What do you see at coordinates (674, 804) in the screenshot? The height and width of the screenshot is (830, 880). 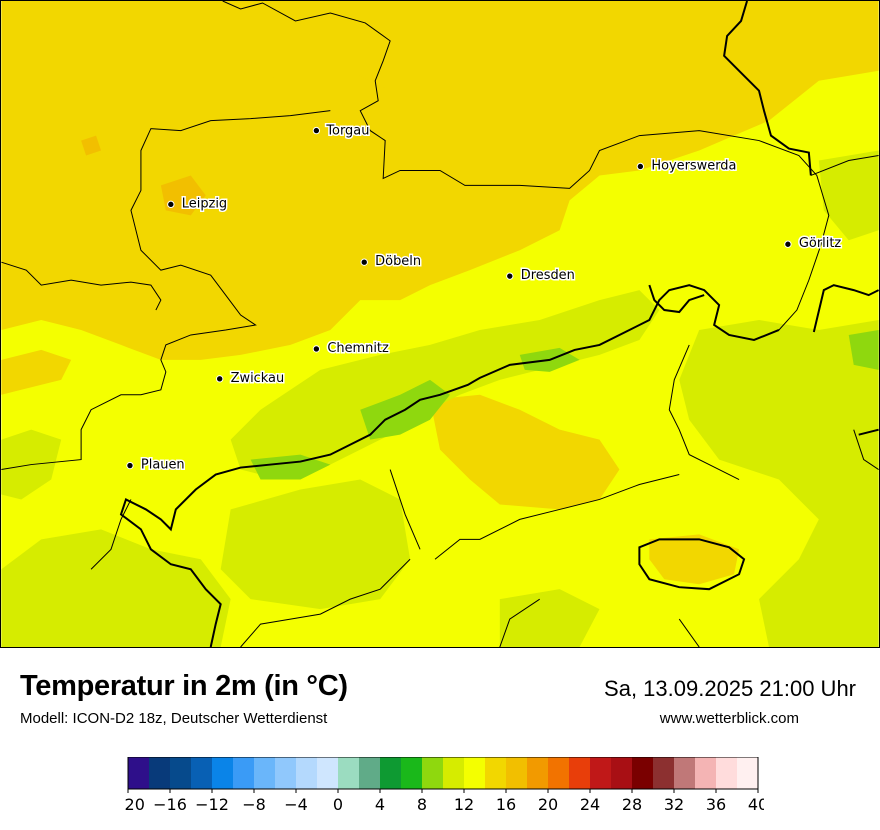 I see `legend-tick-label: 32` at bounding box center [674, 804].